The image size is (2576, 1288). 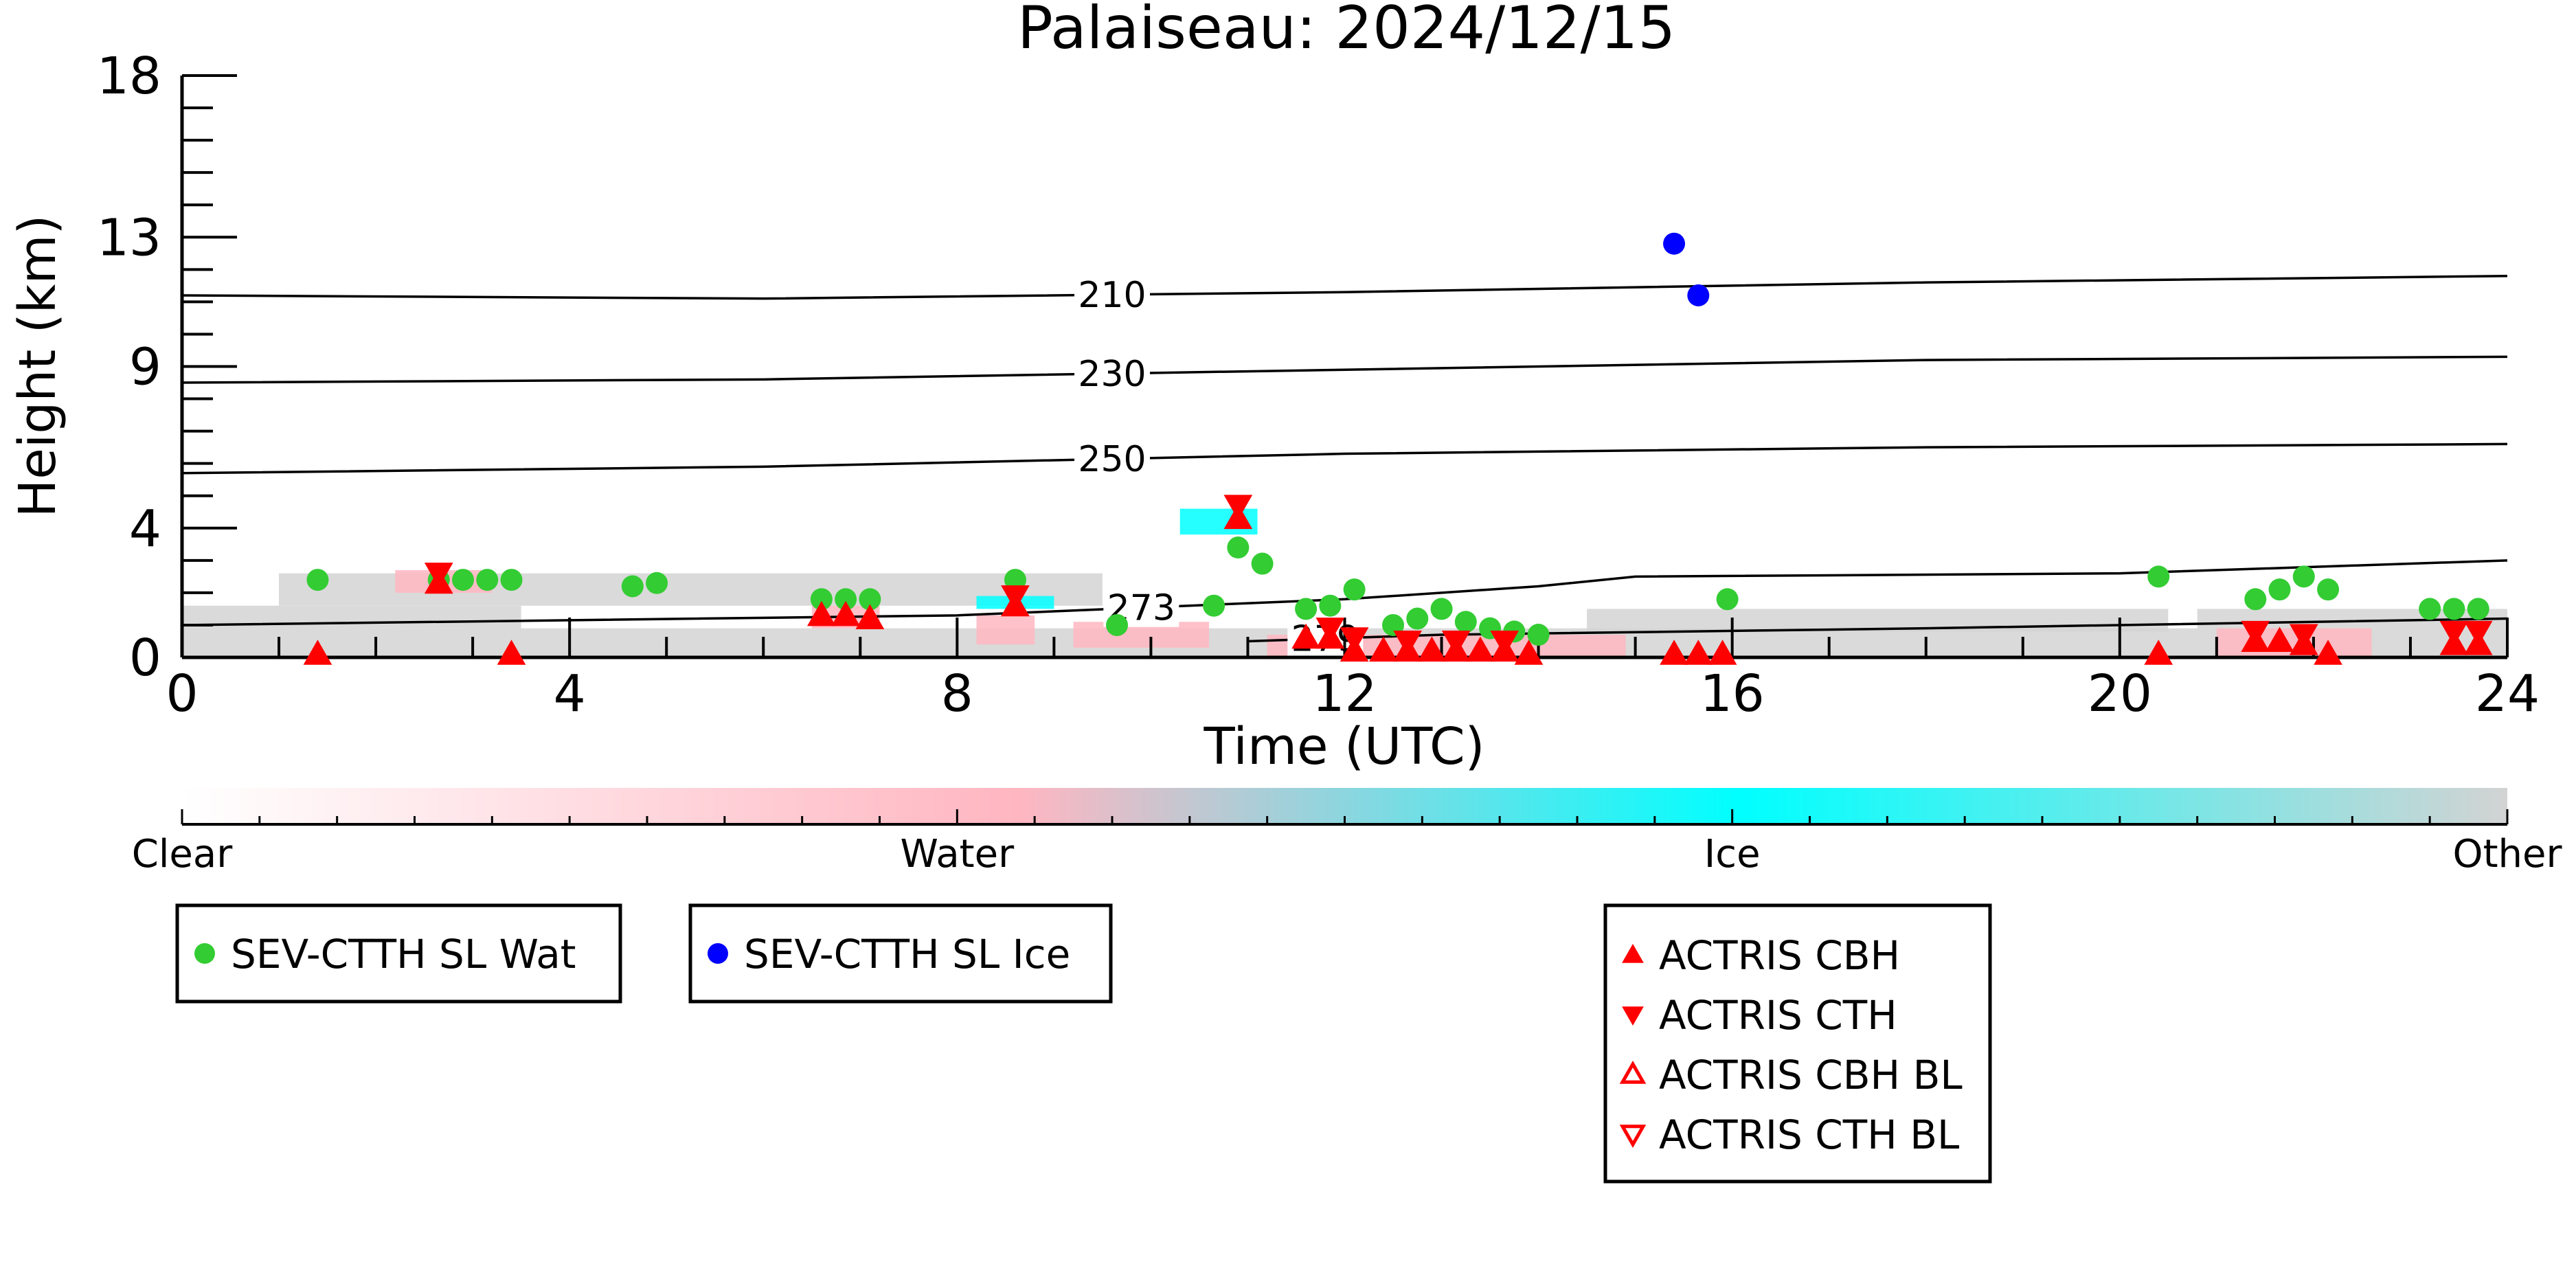 I want to click on x-tick-label: 24, so click(x=2507, y=693).